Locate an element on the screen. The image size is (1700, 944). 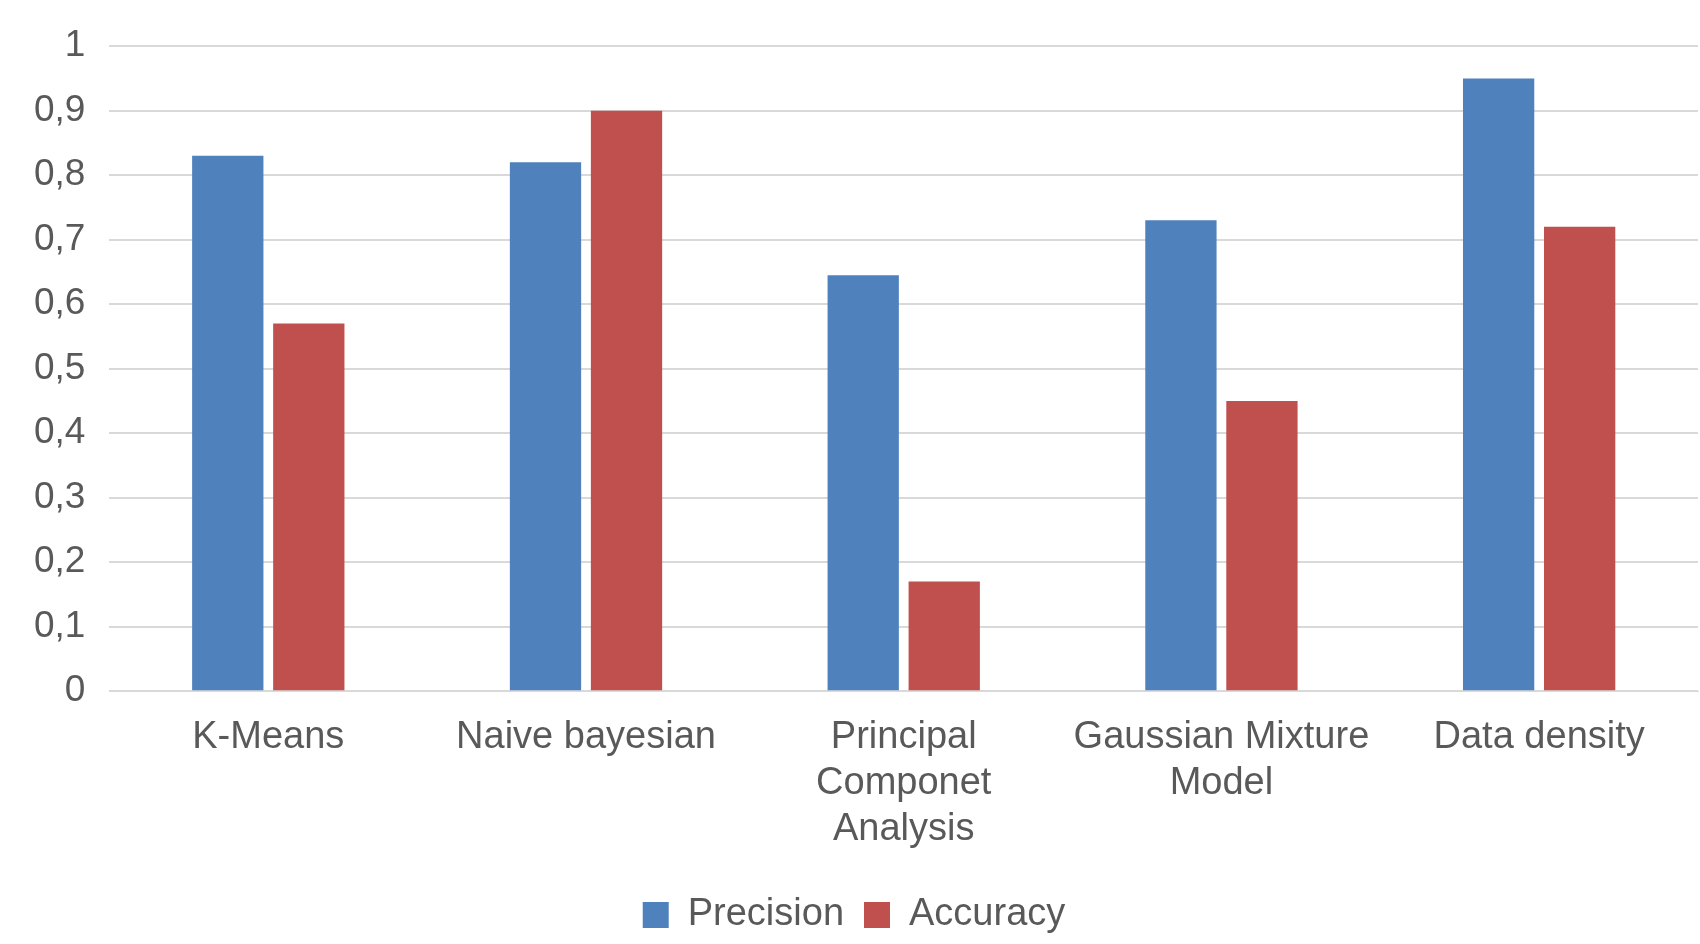
y-tick-label: 0 is located at coordinates (75, 689).